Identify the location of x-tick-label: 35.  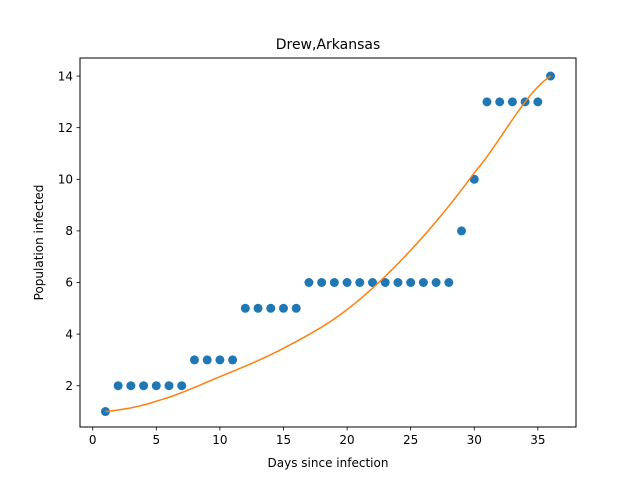
(537, 440).